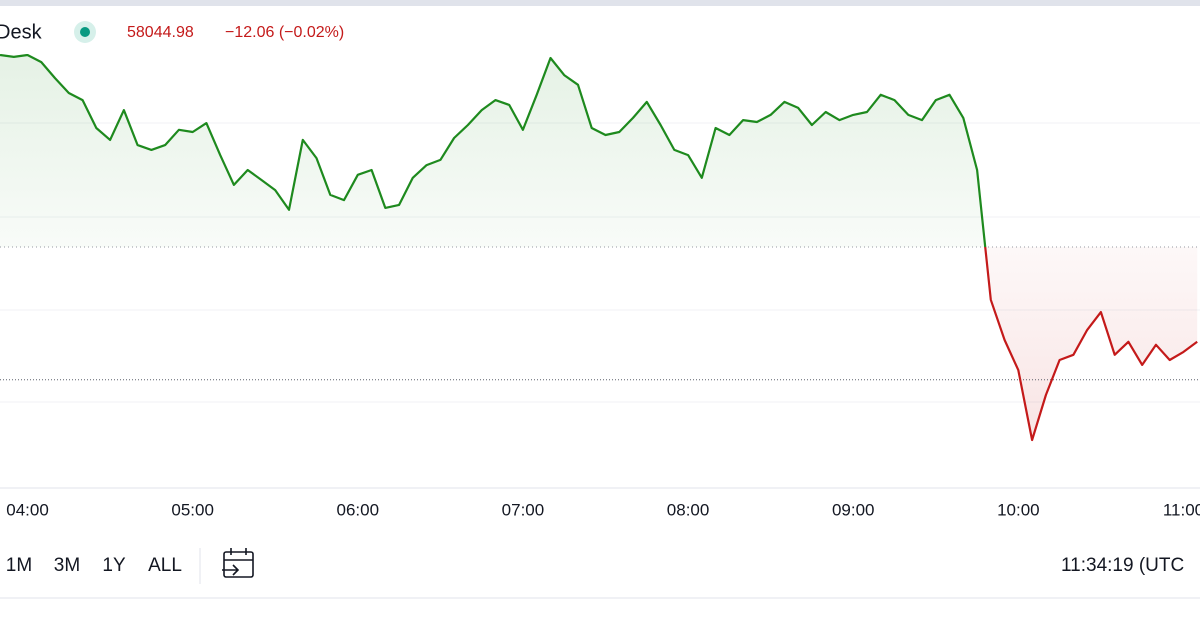 The image size is (1200, 628). Describe the element at coordinates (114, 565) in the screenshot. I see `range-button: 1Y` at that location.